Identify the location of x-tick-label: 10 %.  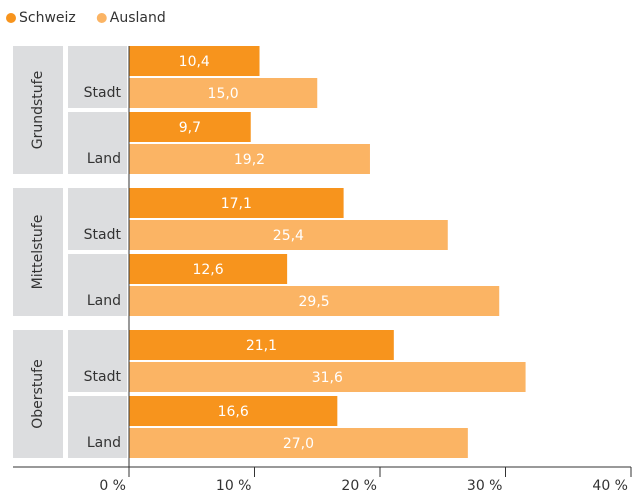
(234, 486).